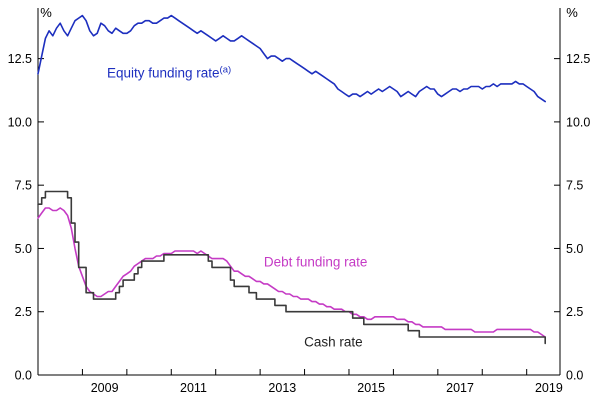 The width and height of the screenshot is (600, 408). I want to click on y-tick-label-left: 2.5, so click(23, 312).